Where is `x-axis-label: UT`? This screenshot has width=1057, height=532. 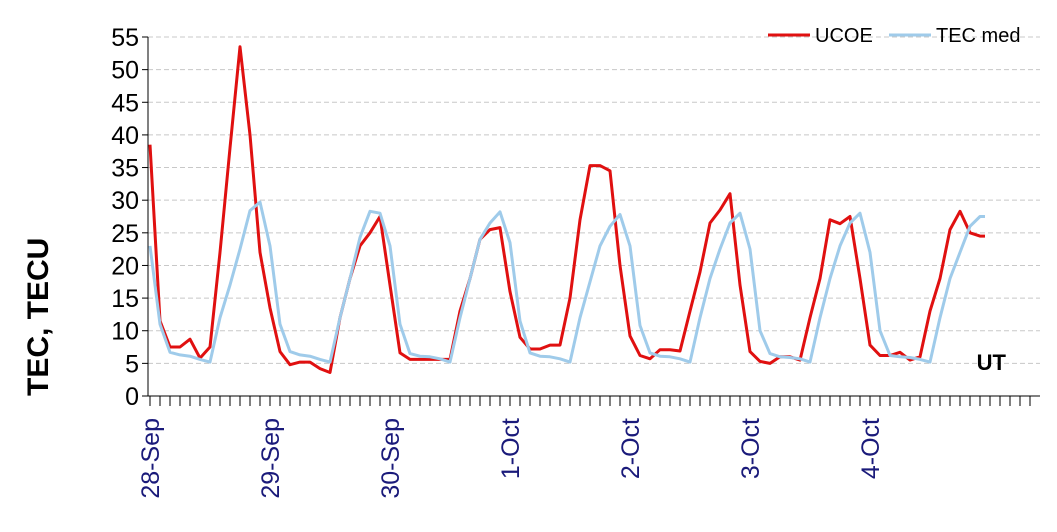
x-axis-label: UT is located at coordinates (992, 362).